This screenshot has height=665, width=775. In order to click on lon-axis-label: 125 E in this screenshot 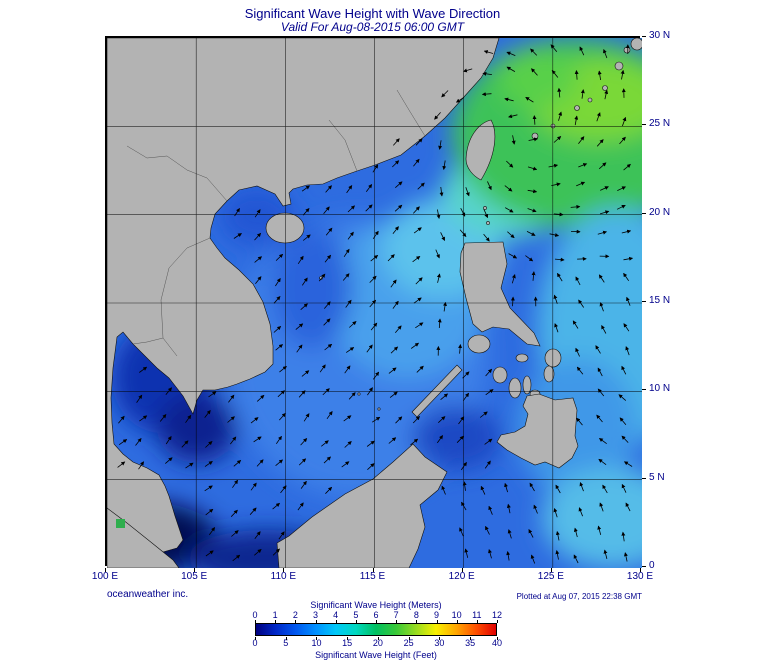, I will do `click(550, 576)`.